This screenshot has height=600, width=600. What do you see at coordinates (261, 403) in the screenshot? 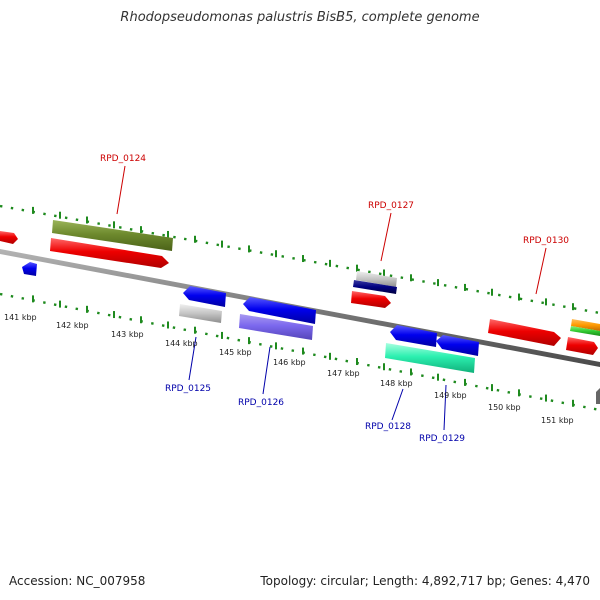
I see `gene-label-rpd0126: RPD_0126` at bounding box center [261, 403].